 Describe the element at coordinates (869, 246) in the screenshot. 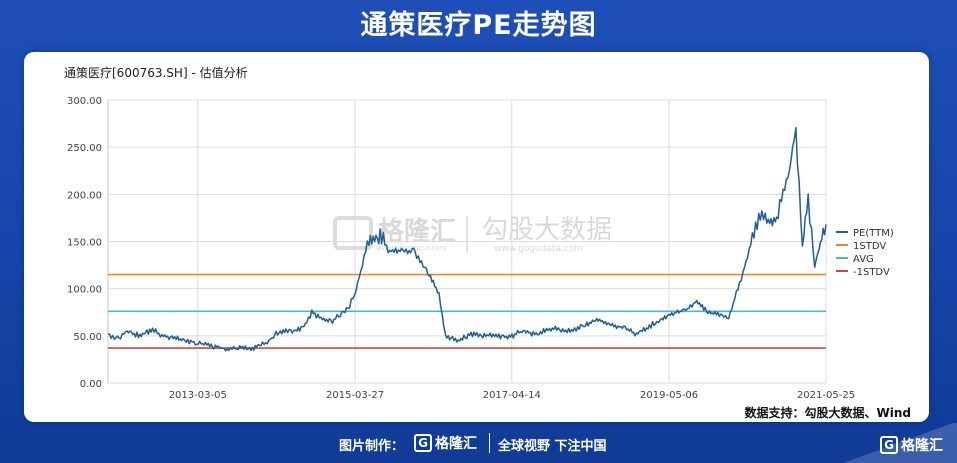

I see `legend-label: 1STDV` at that location.